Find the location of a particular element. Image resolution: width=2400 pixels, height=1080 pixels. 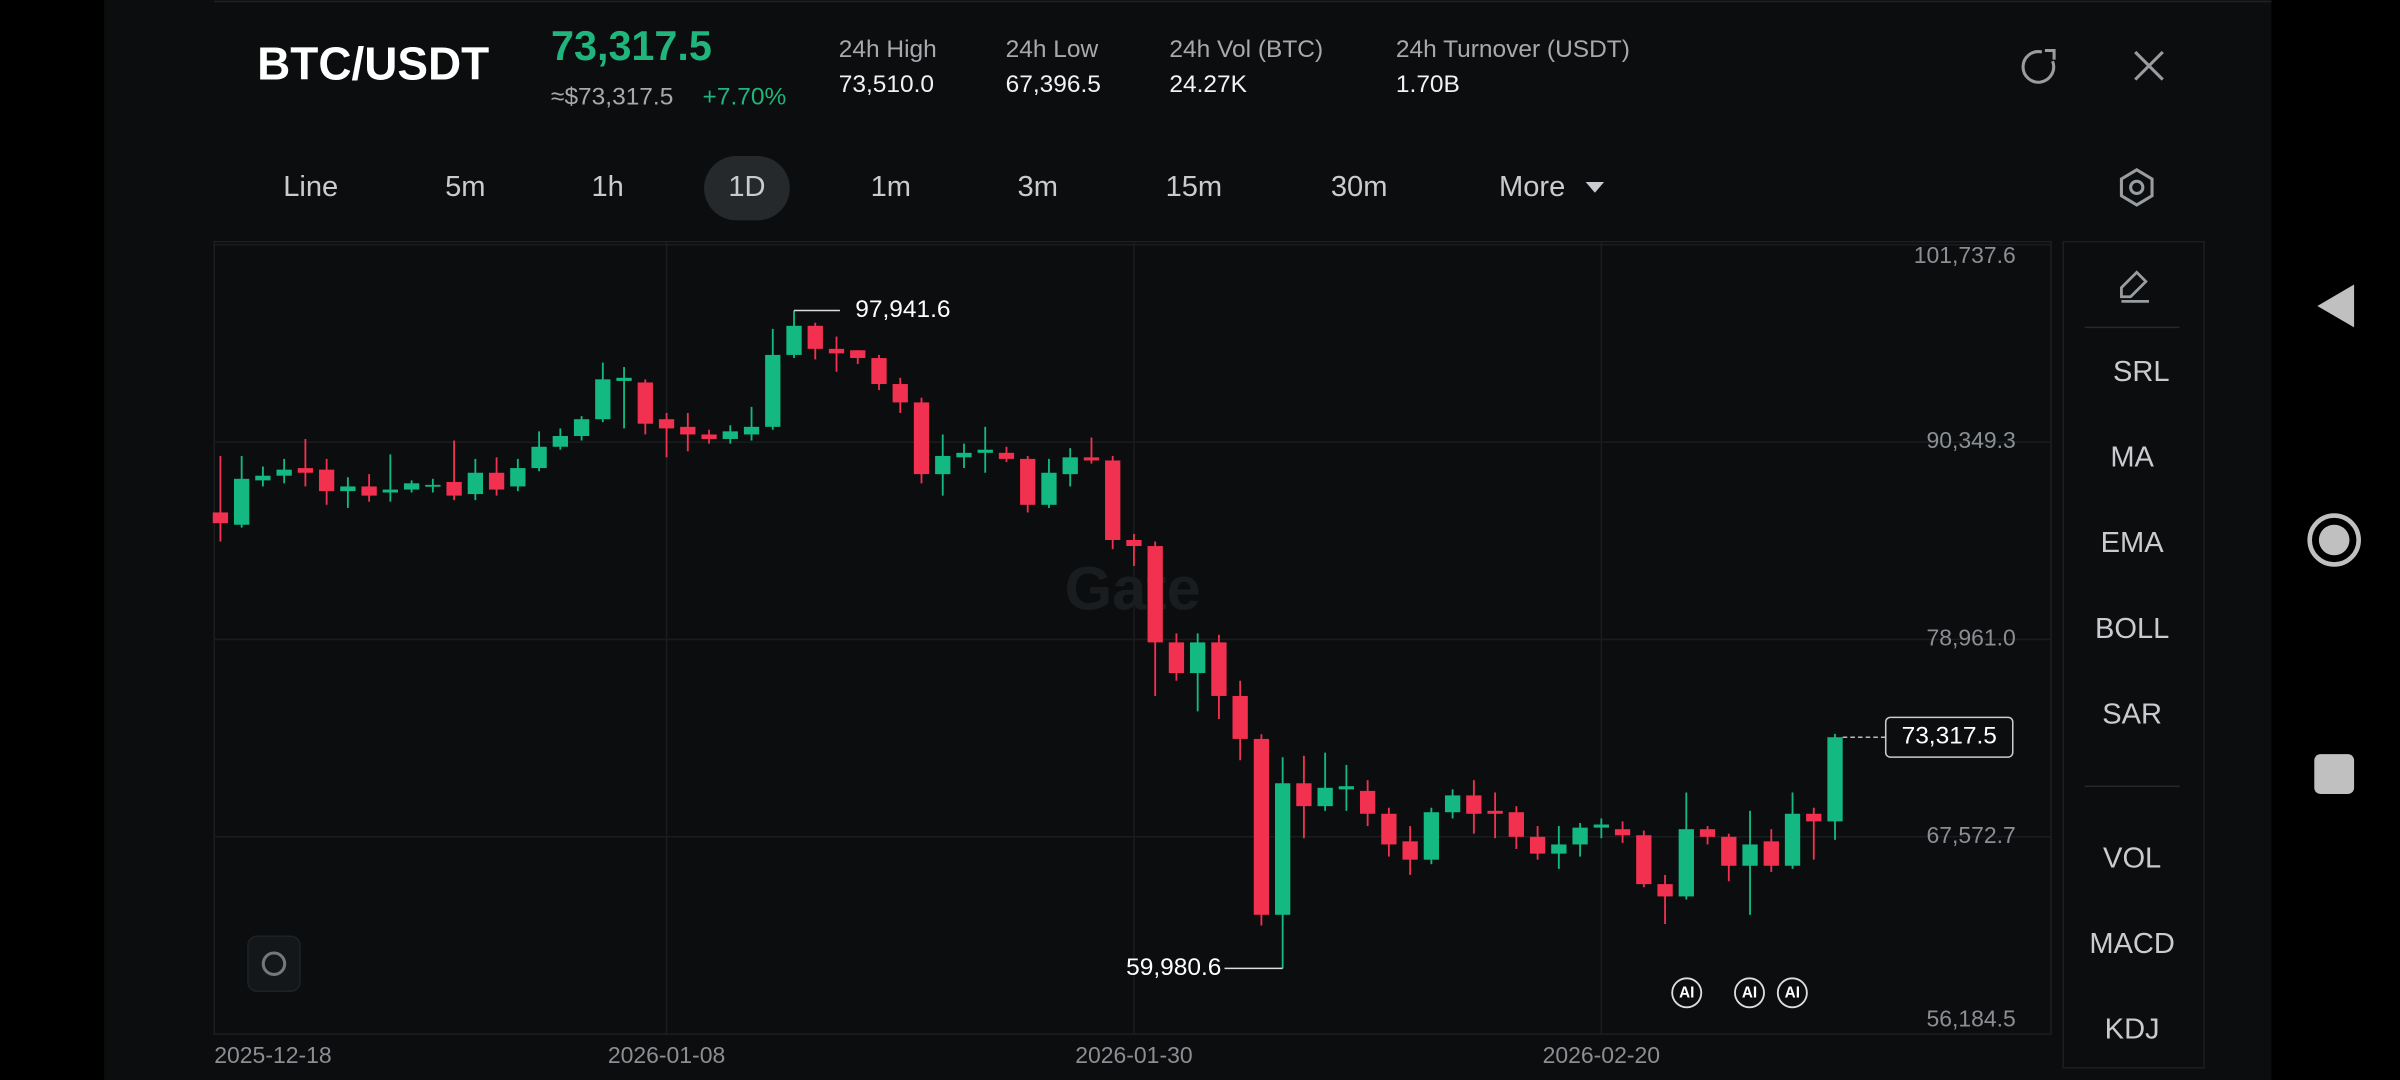

nav-home-dot is located at coordinates (2334, 540).